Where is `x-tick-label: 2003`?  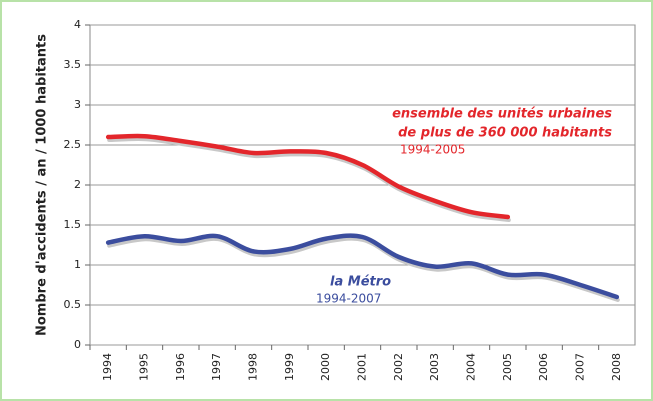 x-tick-label: 2003 is located at coordinates (434, 367).